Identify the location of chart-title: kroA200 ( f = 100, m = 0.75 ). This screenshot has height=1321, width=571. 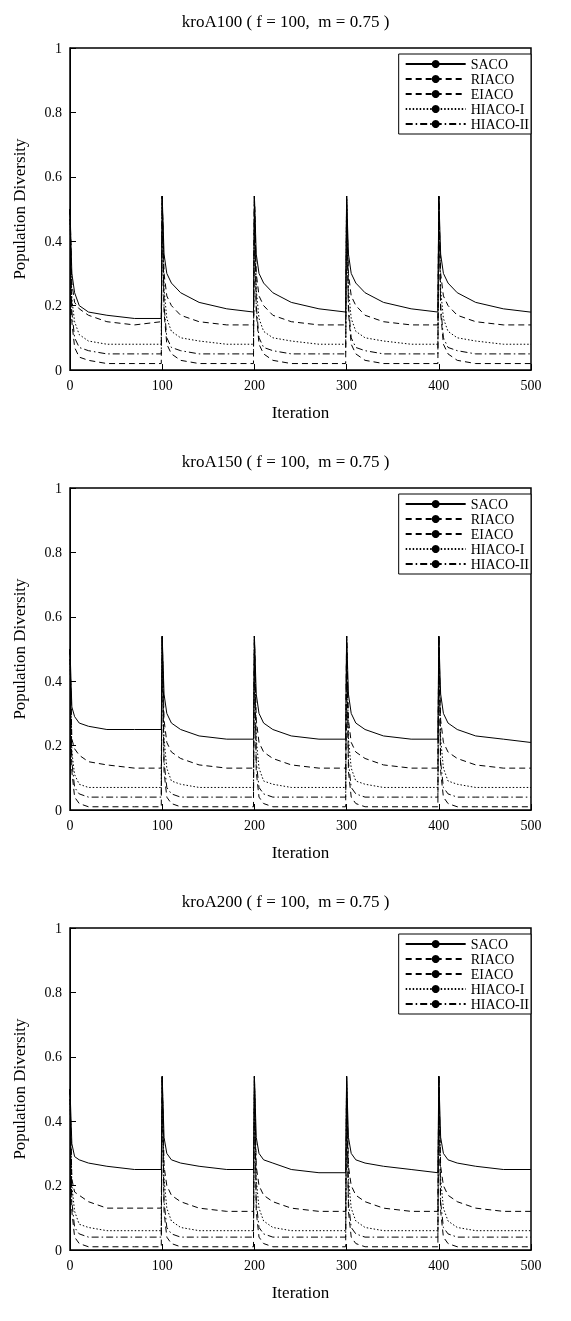
(285, 901).